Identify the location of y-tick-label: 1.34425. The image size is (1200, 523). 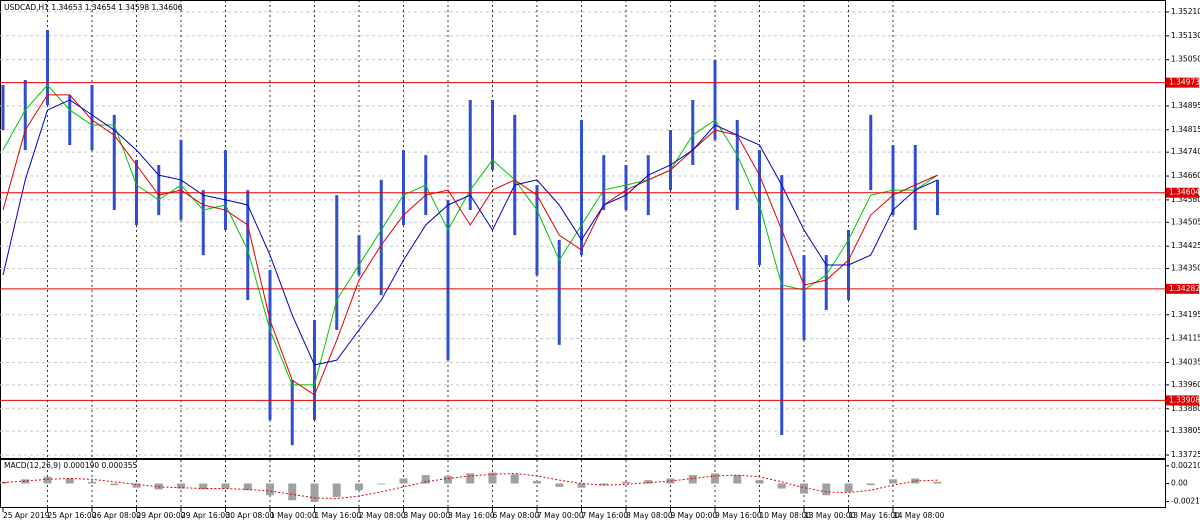
(1185, 245).